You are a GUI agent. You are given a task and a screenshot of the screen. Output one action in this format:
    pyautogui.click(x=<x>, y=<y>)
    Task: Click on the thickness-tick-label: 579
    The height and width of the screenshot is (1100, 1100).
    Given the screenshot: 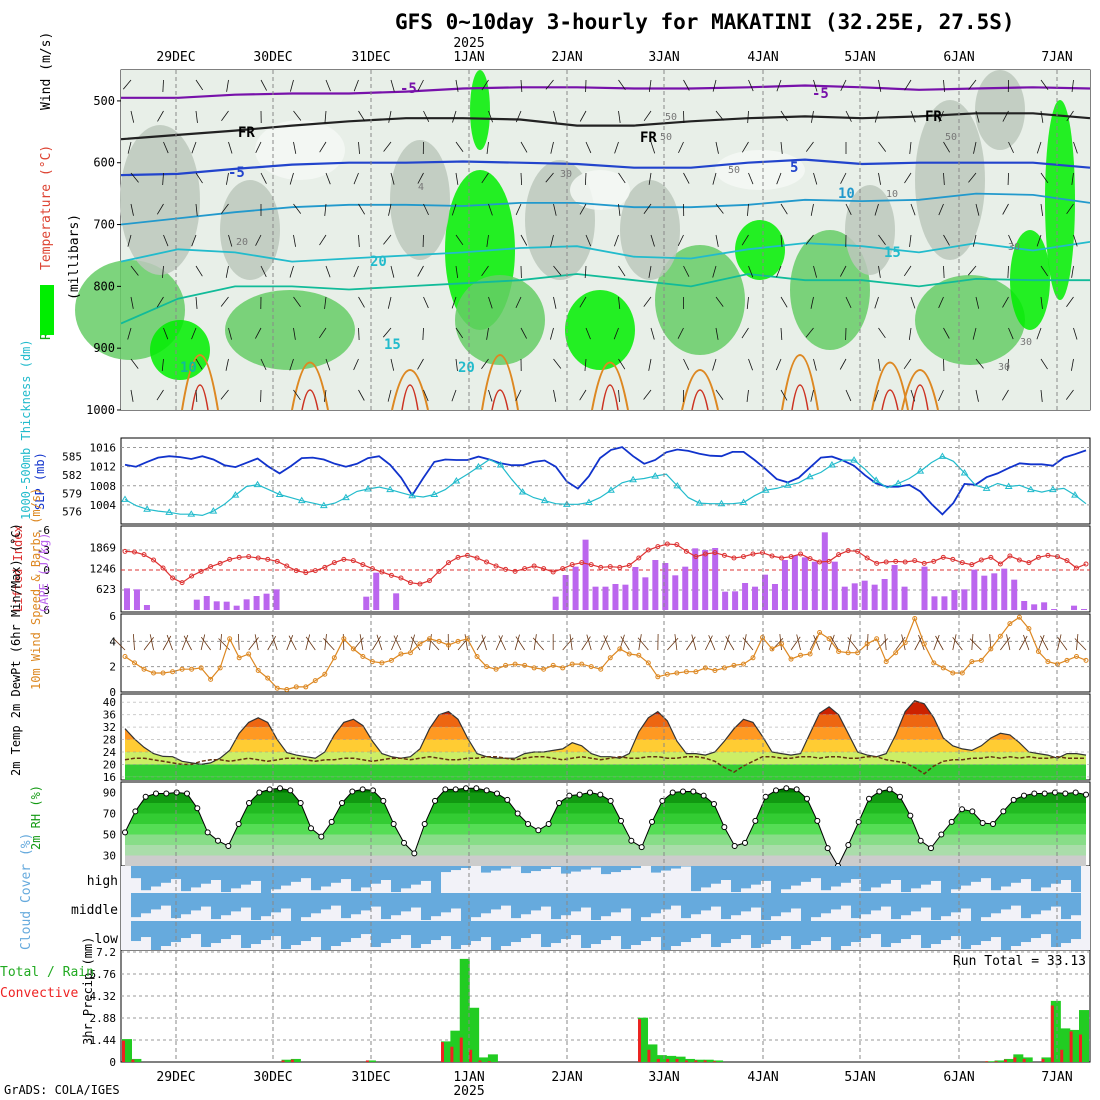 What is the action you would take?
    pyautogui.click(x=72, y=493)
    